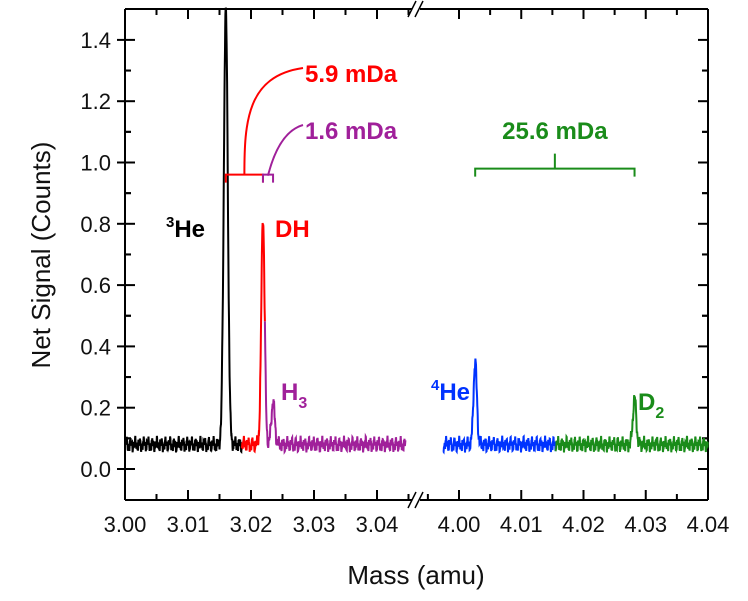 Image resolution: width=748 pixels, height=601 pixels. I want to click on peak-label-text: H, so click(289, 392).